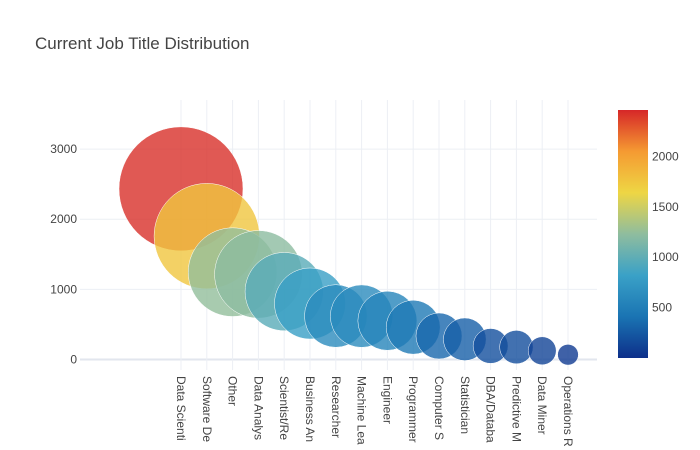 Image resolution: width=700 pixels, height=450 pixels. Describe the element at coordinates (73, 359) in the screenshot. I see `y-tick-label: 0` at that location.